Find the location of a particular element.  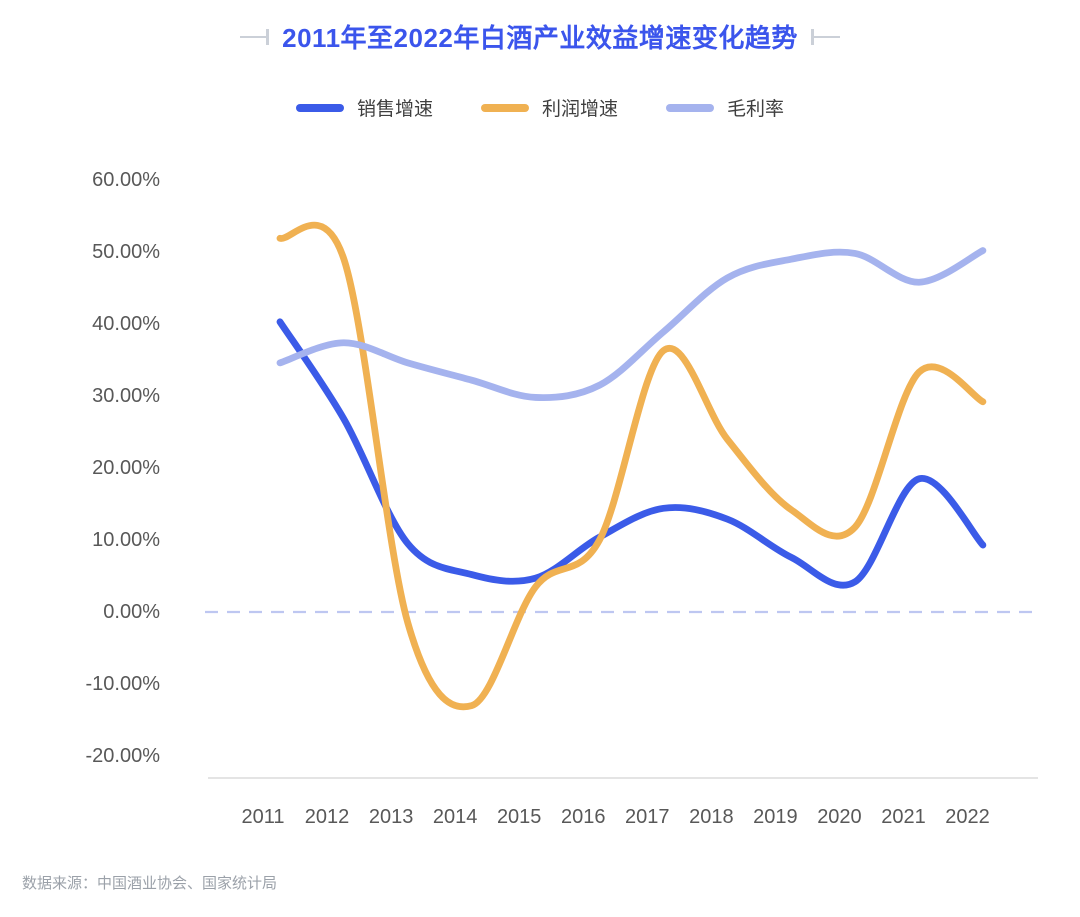

y-tick-8: -20.00% is located at coordinates (123, 756).